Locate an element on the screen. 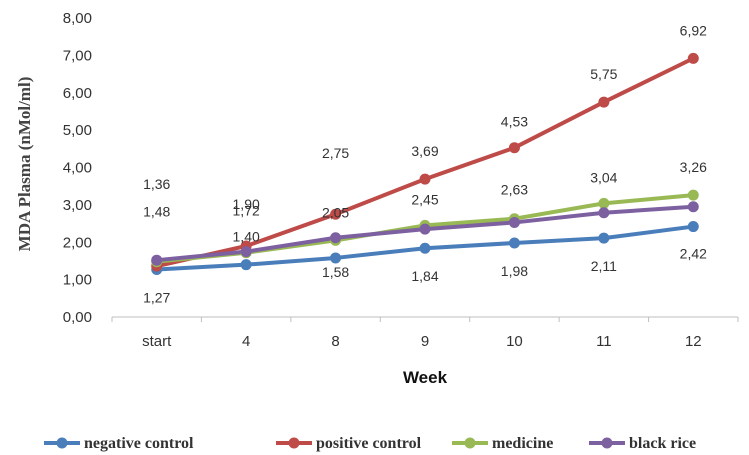 This screenshot has height=455, width=749. data-label: 2,42 is located at coordinates (693, 254).